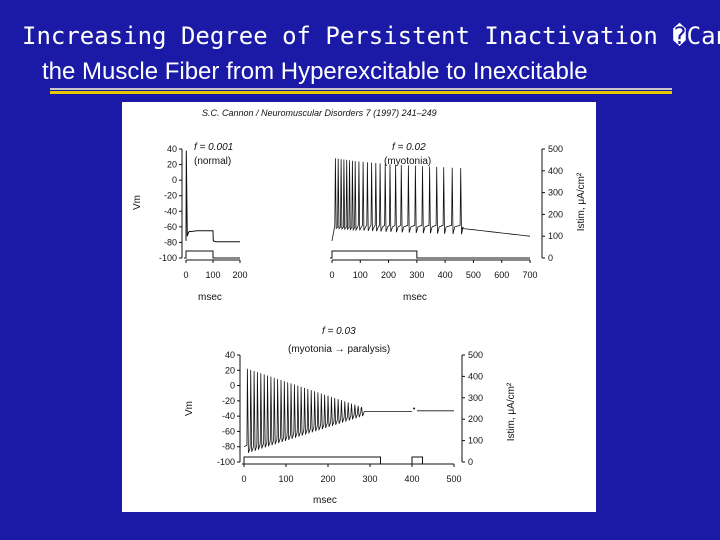  Describe the element at coordinates (555, 214) in the screenshot. I see `panel-b-right-tick-label: 200` at that location.